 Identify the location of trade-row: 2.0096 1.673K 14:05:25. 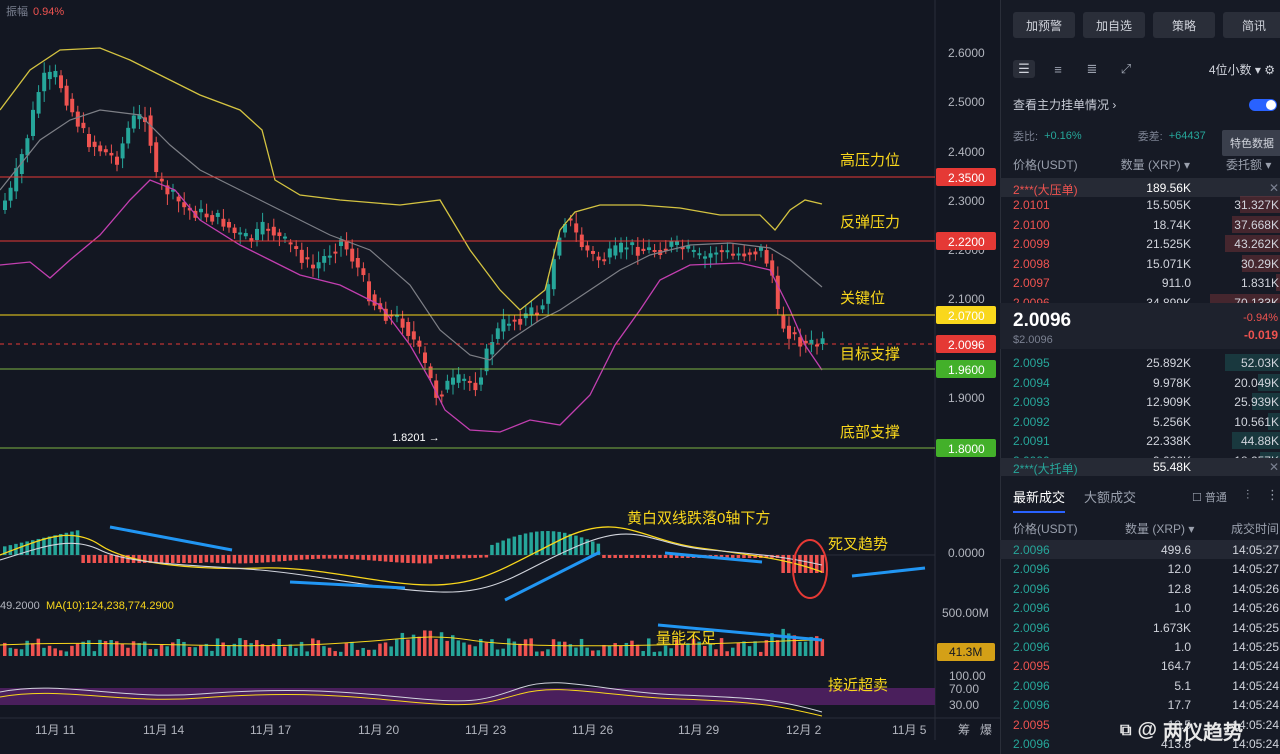
(1140, 627).